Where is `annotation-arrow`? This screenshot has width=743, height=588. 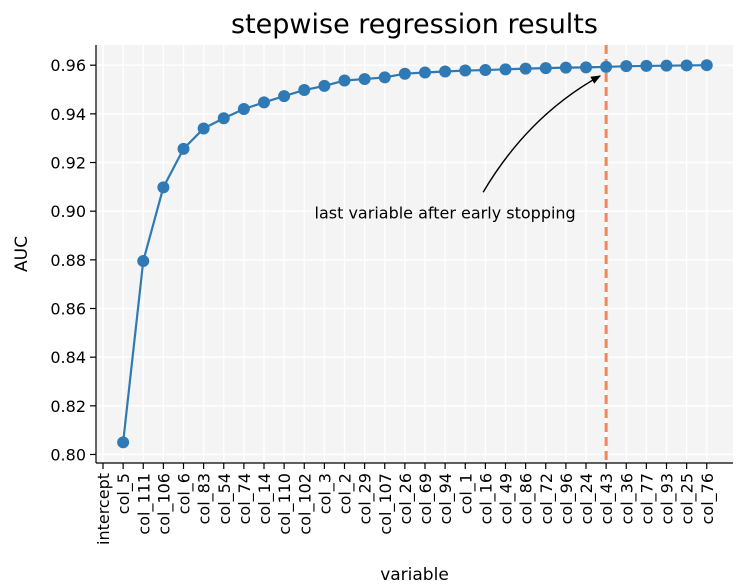
annotation-arrow is located at coordinates (541, 134).